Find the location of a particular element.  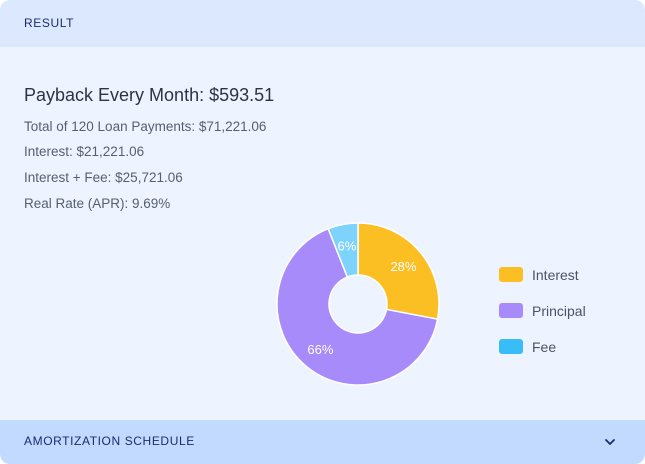

donut-label-interest: 28% is located at coordinates (403, 266).